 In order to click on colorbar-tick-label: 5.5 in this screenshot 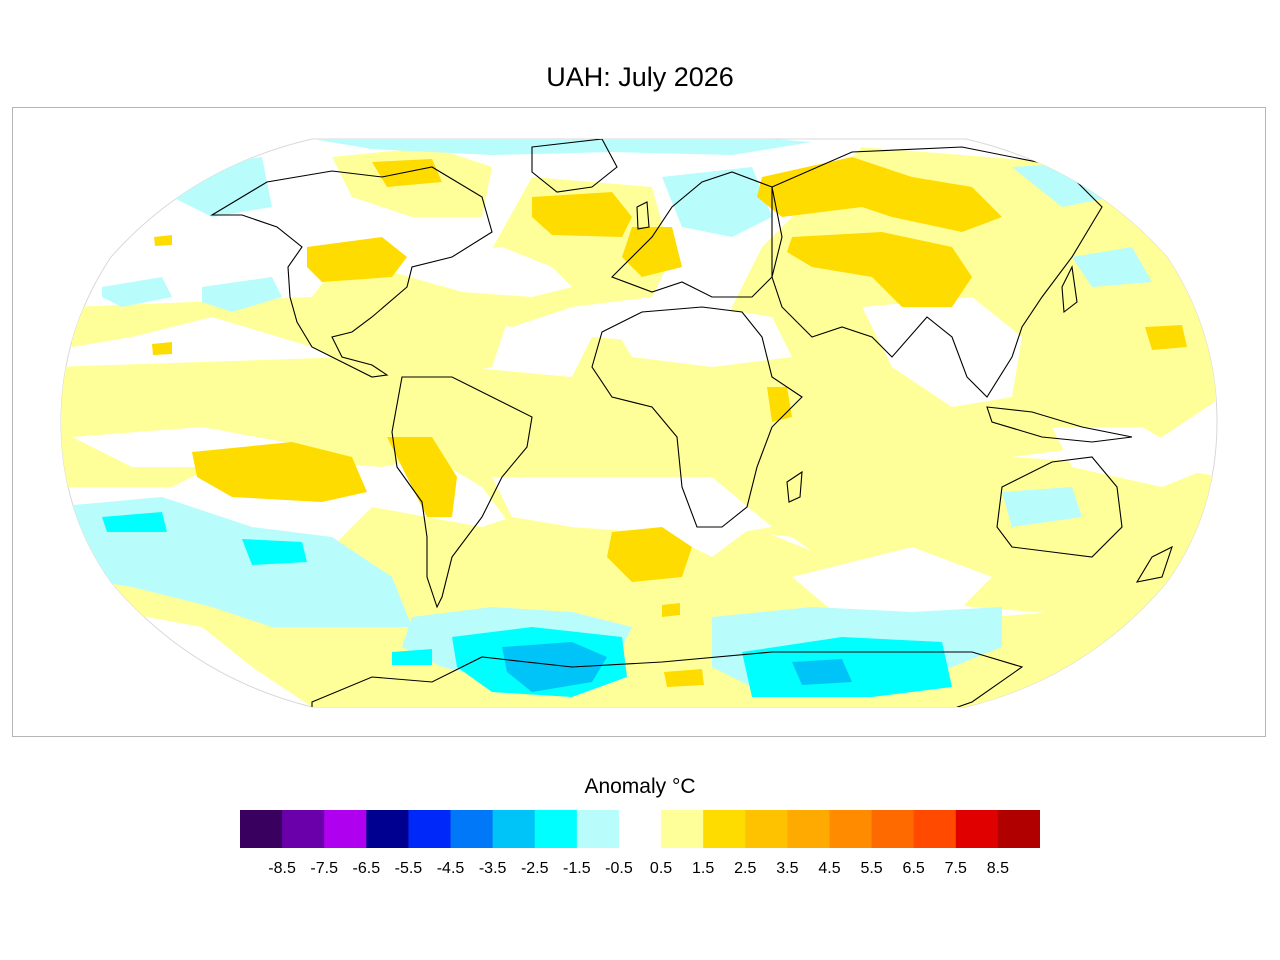, I will do `click(871, 868)`.